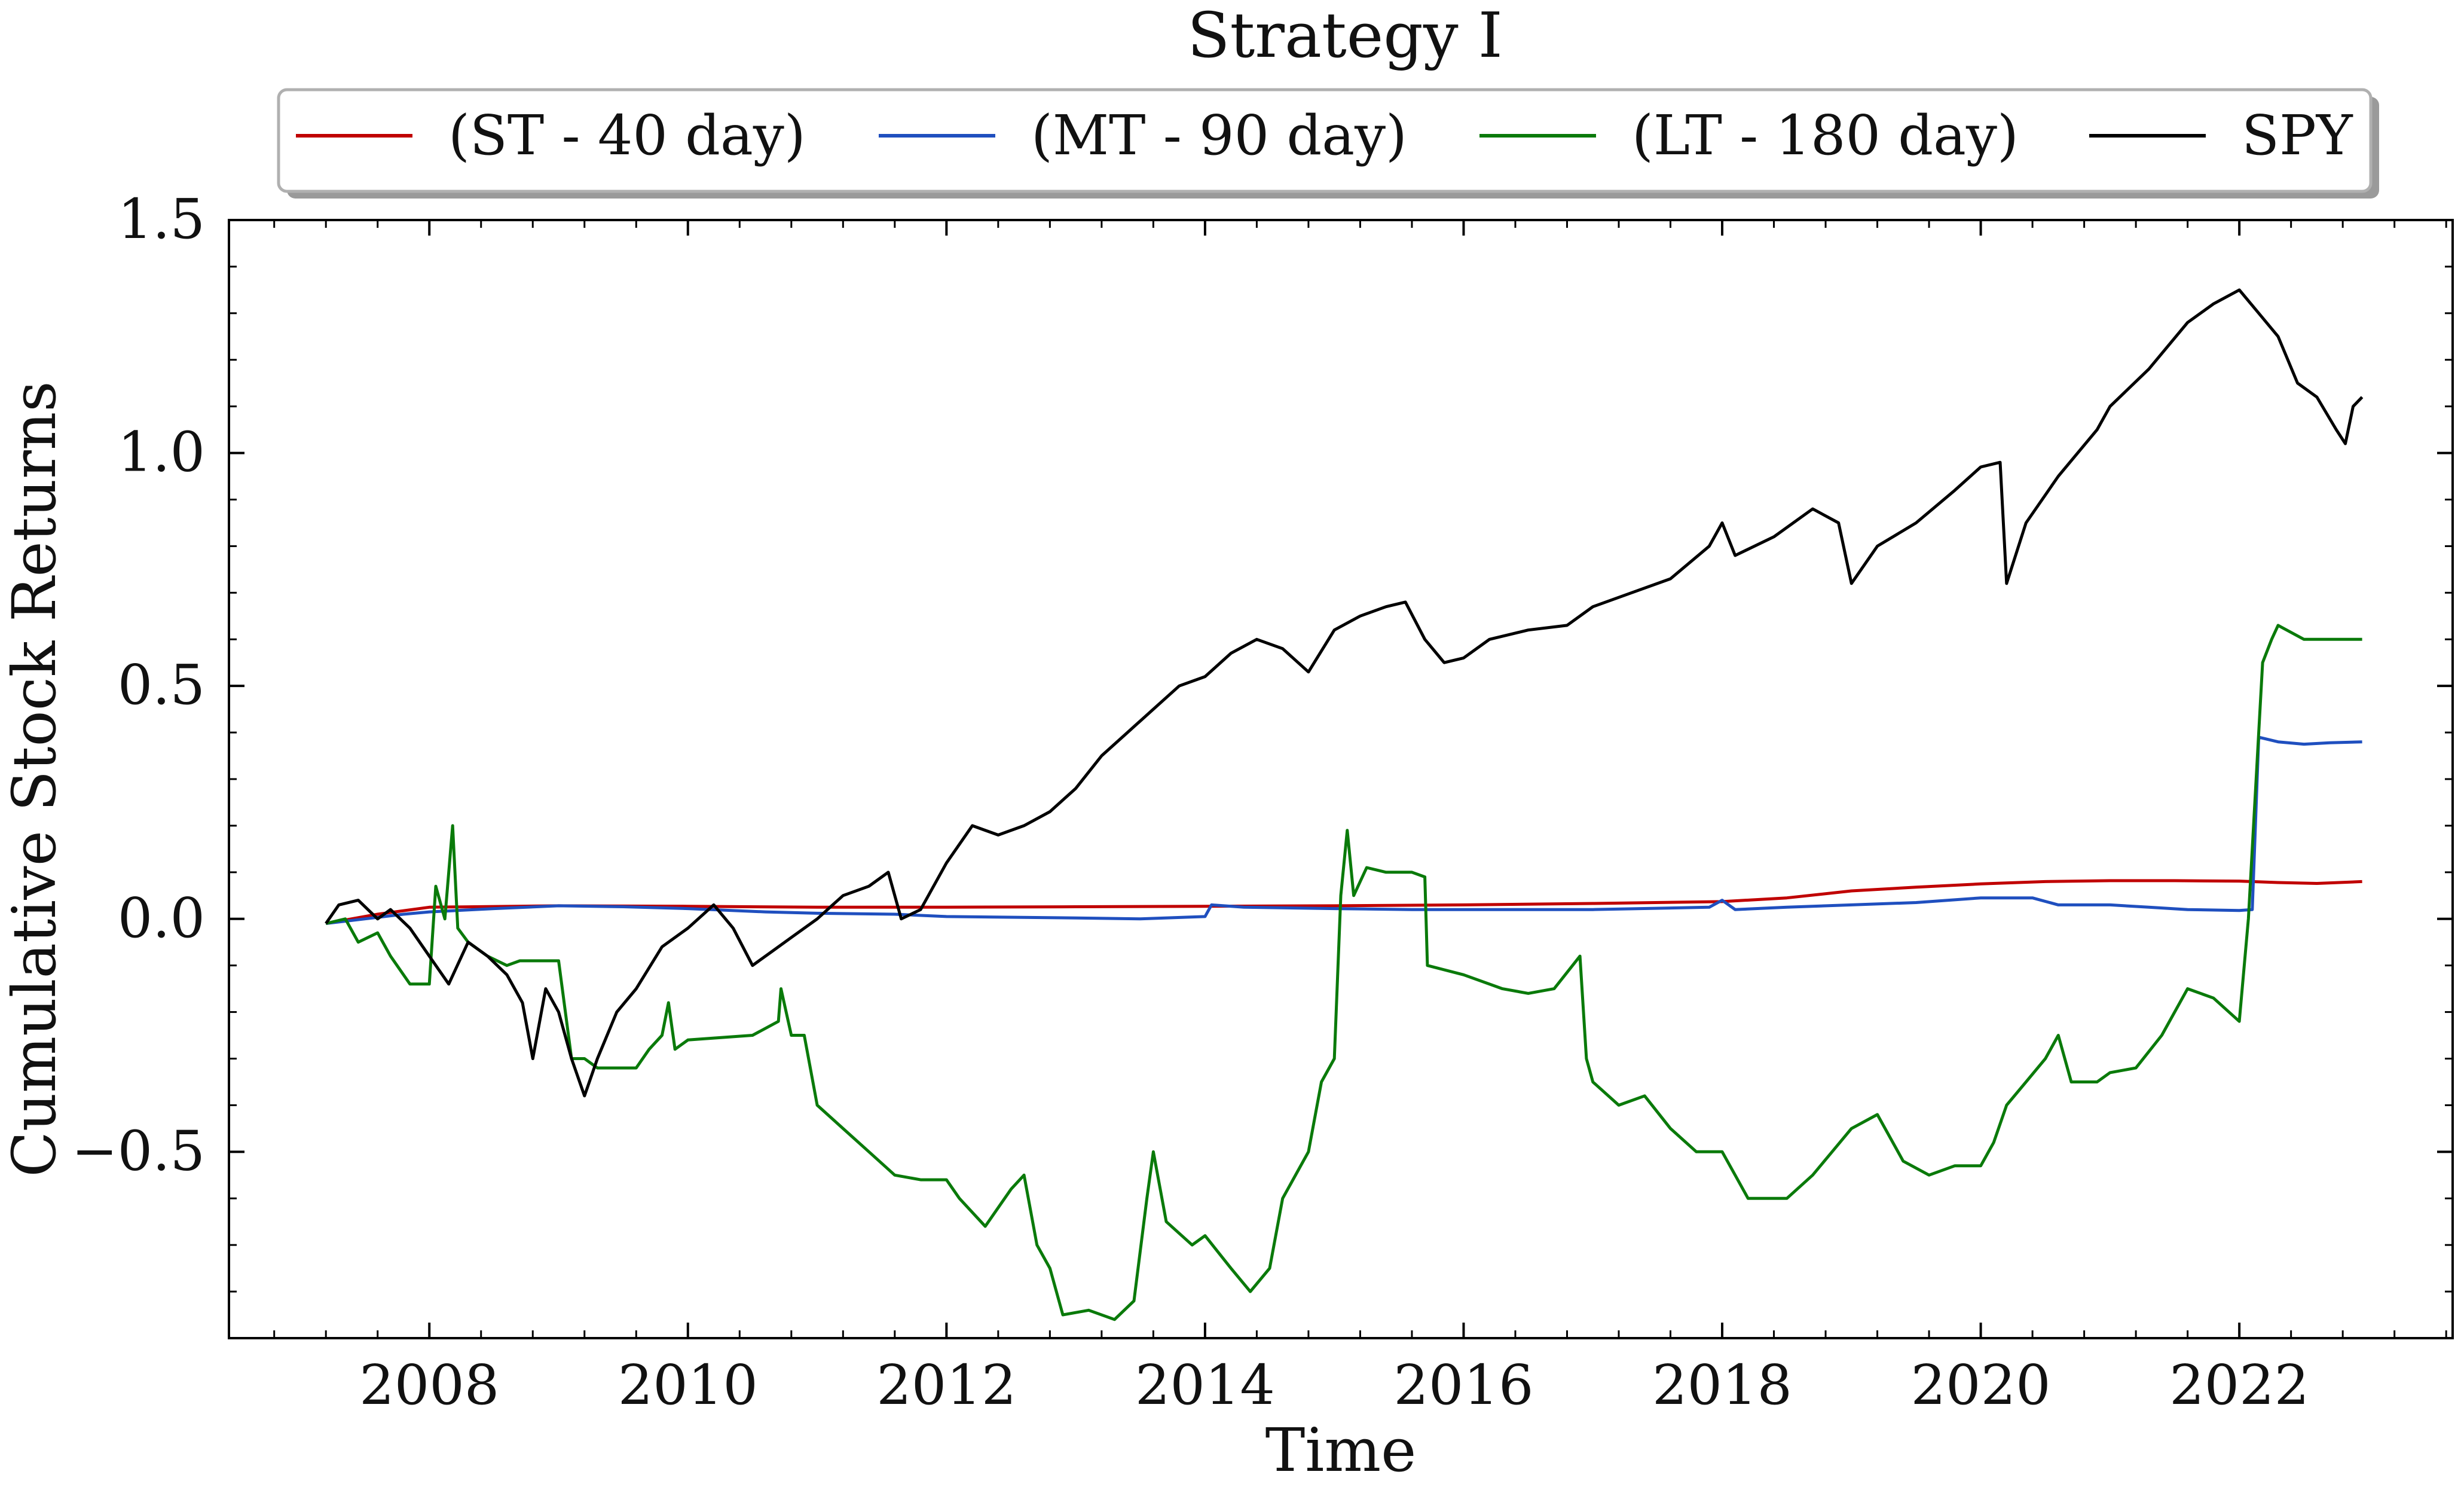 Image resolution: width=2464 pixels, height=1496 pixels. I want to click on legend-label-2: (LT - 180 day), so click(1826, 135).